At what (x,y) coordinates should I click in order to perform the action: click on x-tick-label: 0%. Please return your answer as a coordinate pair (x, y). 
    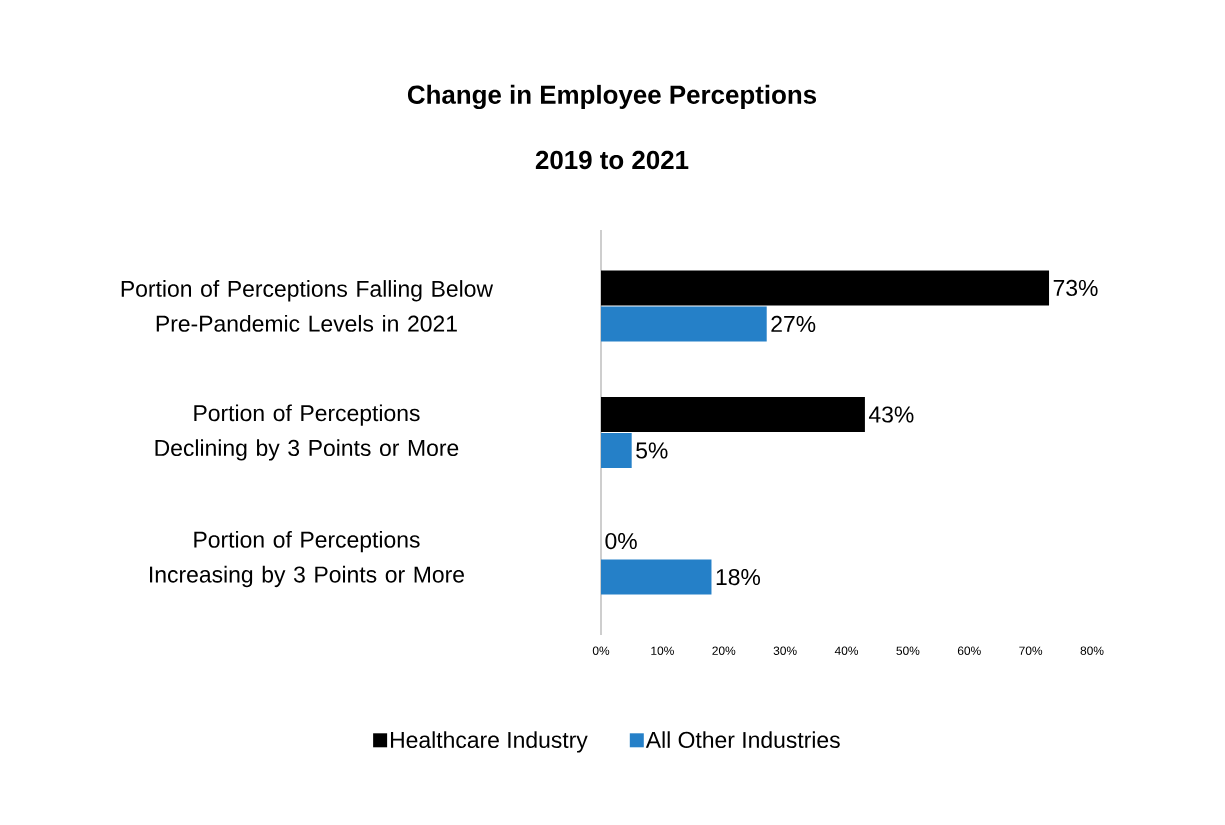
    Looking at the image, I should click on (601, 650).